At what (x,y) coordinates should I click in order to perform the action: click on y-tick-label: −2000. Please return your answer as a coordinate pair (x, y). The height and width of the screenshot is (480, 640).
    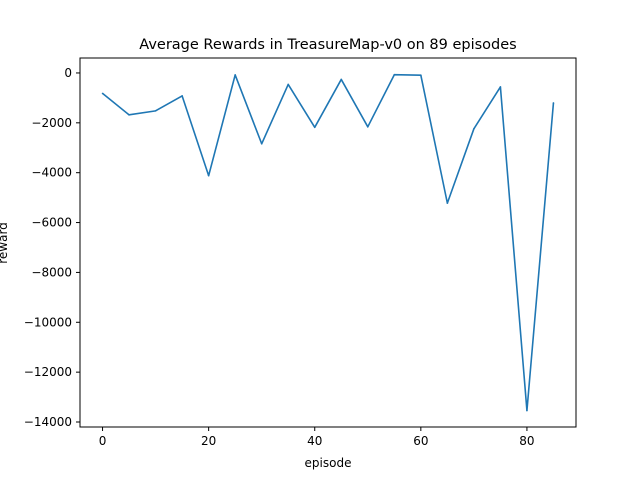
    Looking at the image, I should click on (51, 123).